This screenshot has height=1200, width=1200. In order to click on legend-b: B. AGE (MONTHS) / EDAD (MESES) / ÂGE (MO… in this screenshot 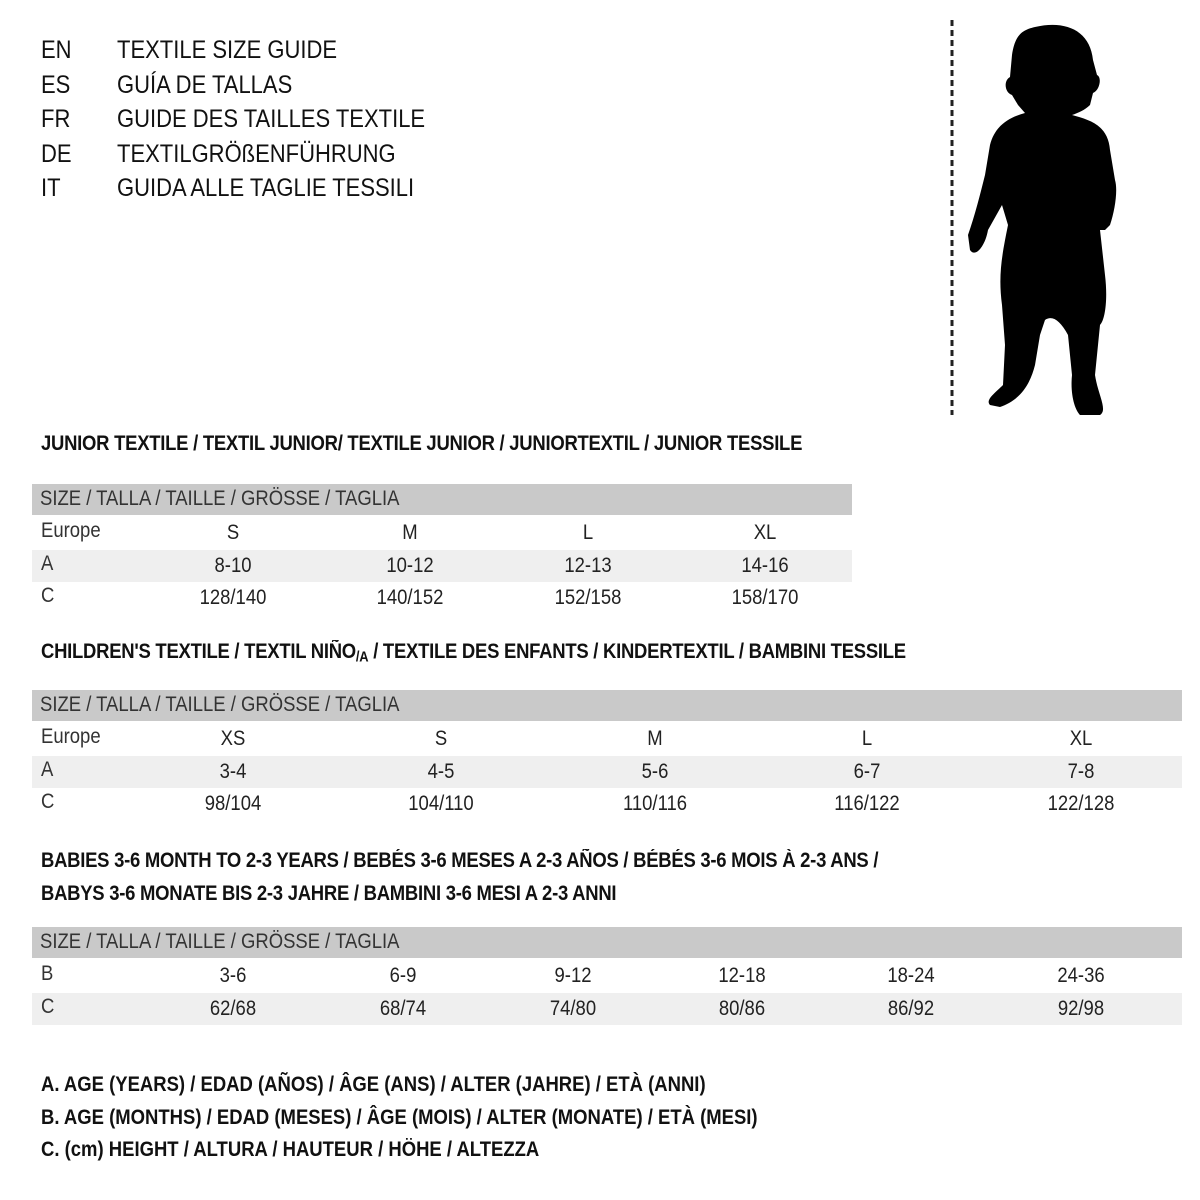, I will do `click(399, 1117)`.